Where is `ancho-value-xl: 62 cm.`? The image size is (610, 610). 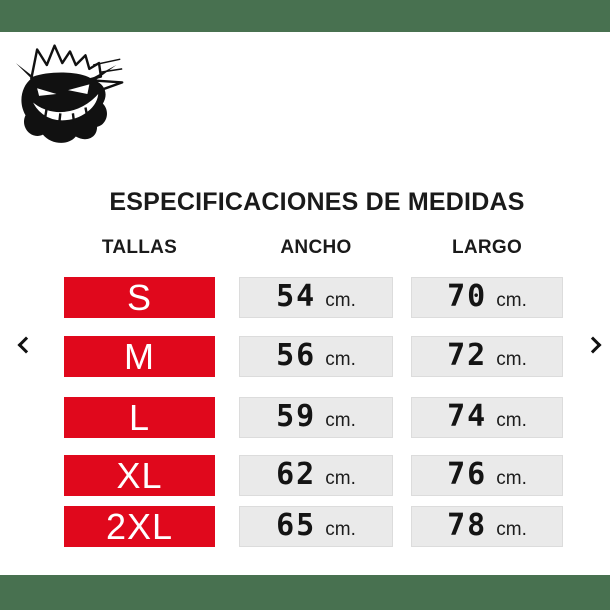
ancho-value-xl: 62 cm. is located at coordinates (316, 475).